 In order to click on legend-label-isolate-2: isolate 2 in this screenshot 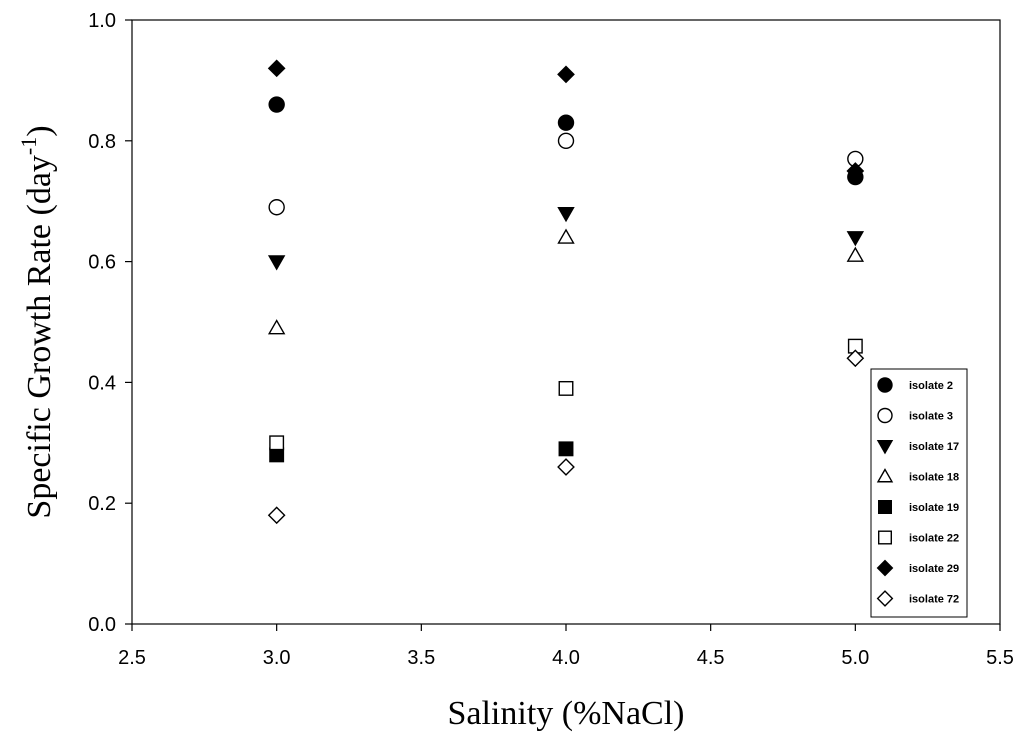, I will do `click(931, 386)`.